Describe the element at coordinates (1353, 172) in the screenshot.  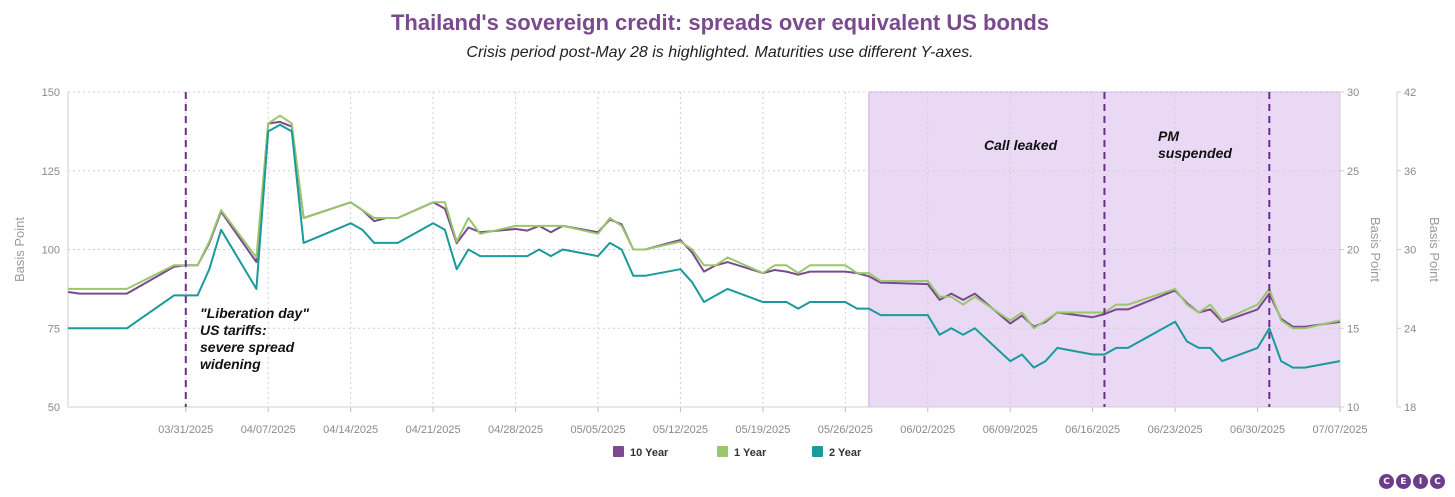
I see `y-right1-tick-label: 25` at that location.